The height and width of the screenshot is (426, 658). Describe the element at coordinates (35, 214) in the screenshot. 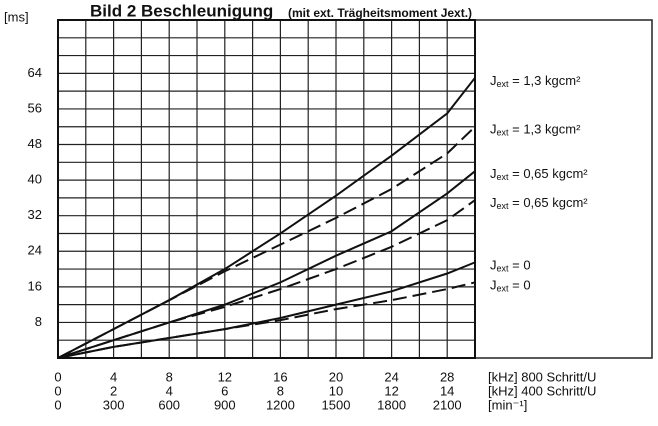

I see `y-tick-label: 32` at that location.